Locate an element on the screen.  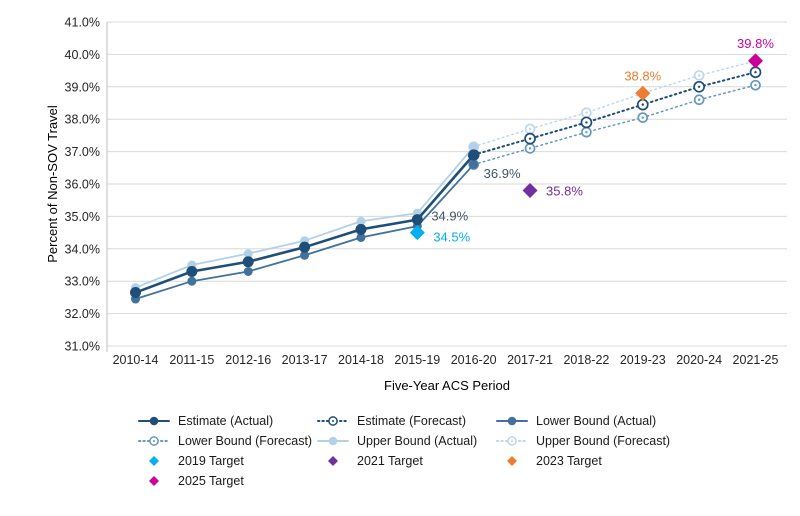
x-tick-label: 2013-17 is located at coordinates (305, 360).